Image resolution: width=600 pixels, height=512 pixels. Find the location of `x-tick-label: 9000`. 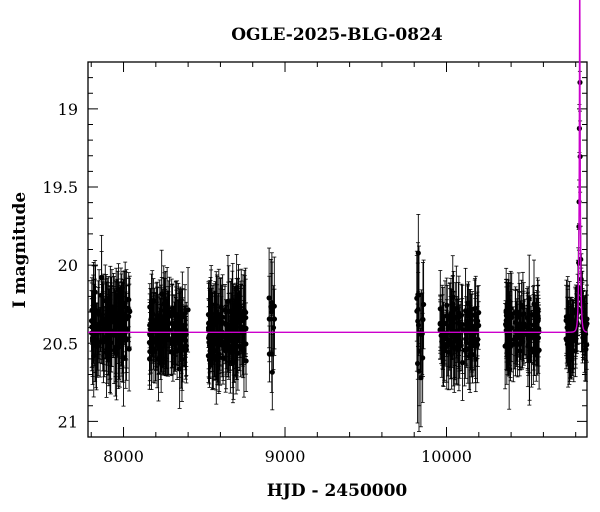

x-tick-label: 9000 is located at coordinates (285, 456).